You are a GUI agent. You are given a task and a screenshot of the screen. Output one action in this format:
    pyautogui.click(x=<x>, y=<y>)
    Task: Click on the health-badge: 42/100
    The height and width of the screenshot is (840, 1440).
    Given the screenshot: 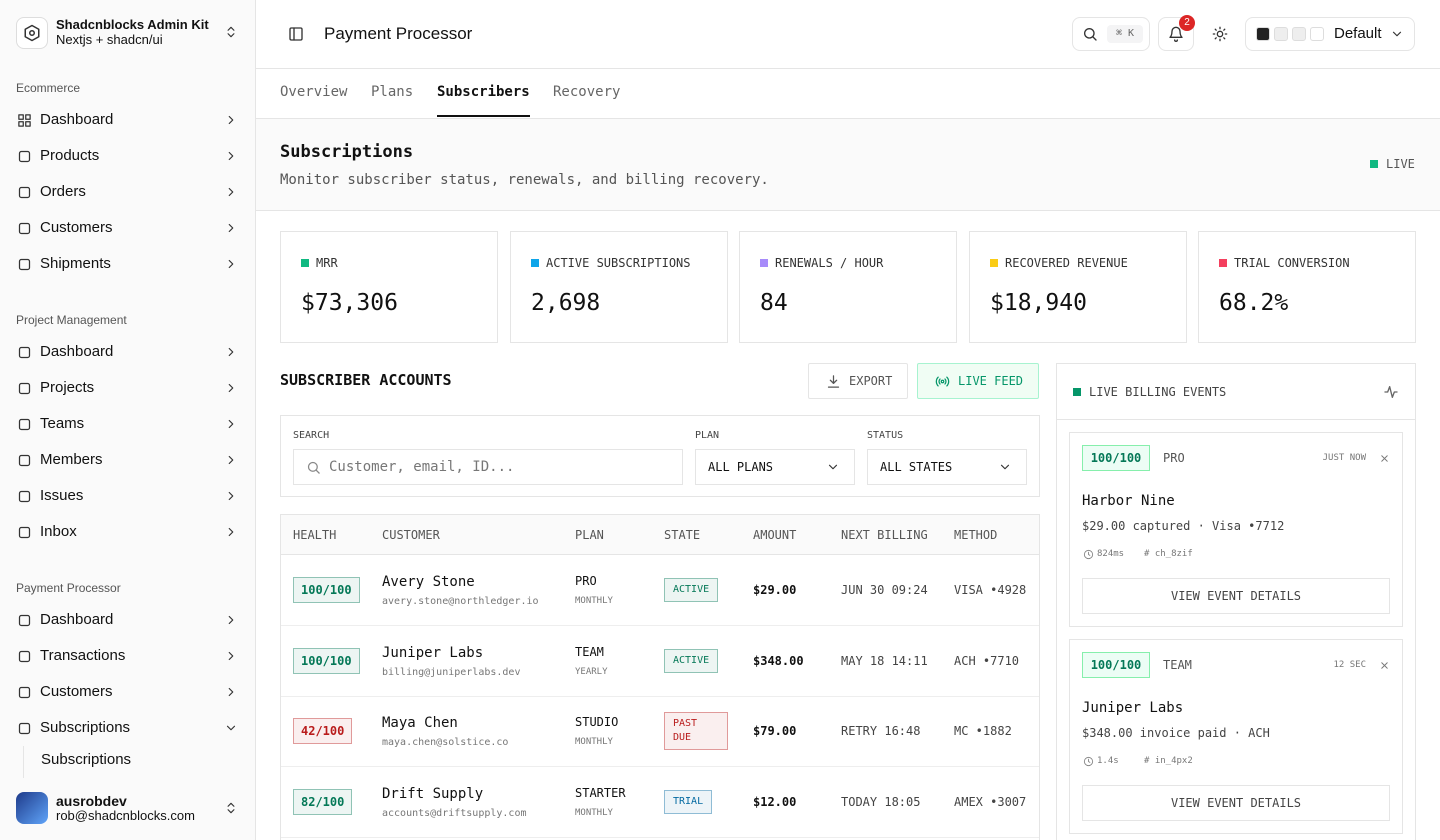 What is the action you would take?
    pyautogui.click(x=323, y=731)
    